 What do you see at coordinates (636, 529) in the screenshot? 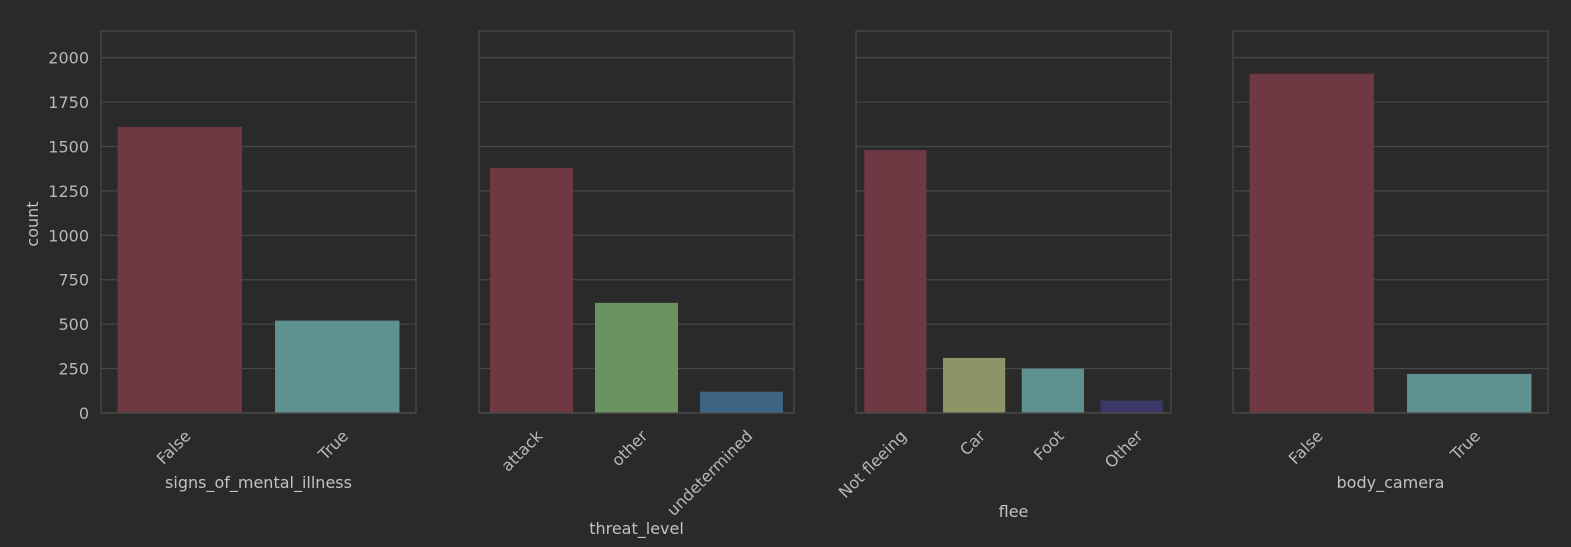
I see `x-axis-label: threat_level` at bounding box center [636, 529].